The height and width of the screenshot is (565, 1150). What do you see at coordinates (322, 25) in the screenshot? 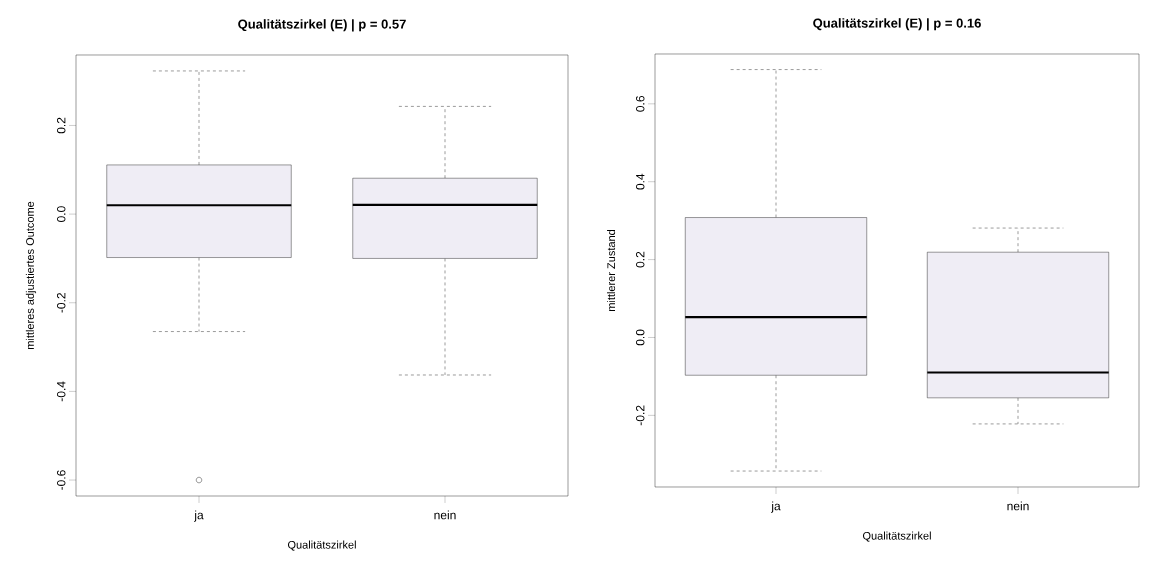
I see `chart-title: Qualitätszirkel (E) | p = 0.57` at bounding box center [322, 25].